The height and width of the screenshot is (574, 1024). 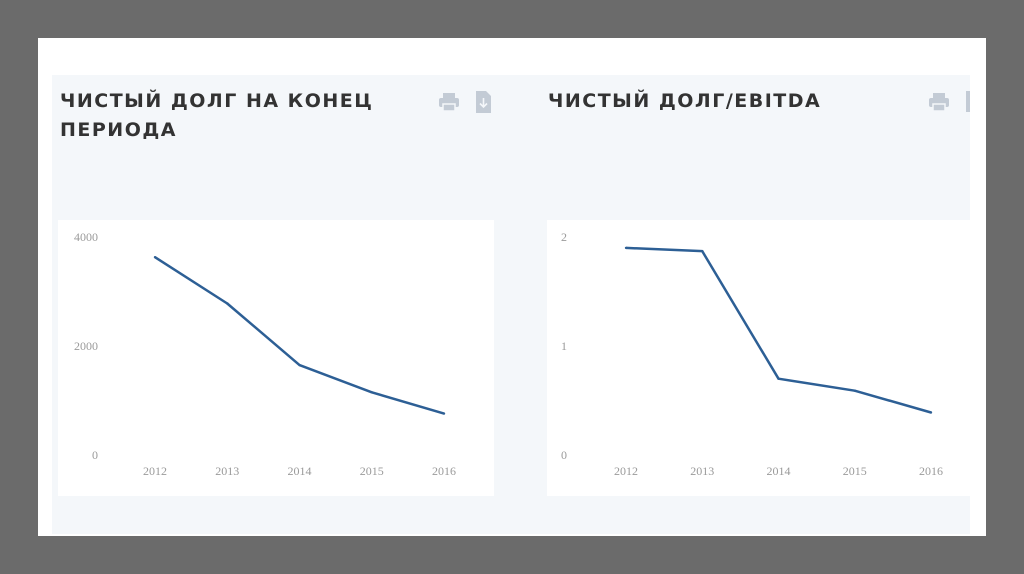 What do you see at coordinates (118, 130) in the screenshot?
I see `chart-title-line-2: ПЕРИОДА` at bounding box center [118, 130].